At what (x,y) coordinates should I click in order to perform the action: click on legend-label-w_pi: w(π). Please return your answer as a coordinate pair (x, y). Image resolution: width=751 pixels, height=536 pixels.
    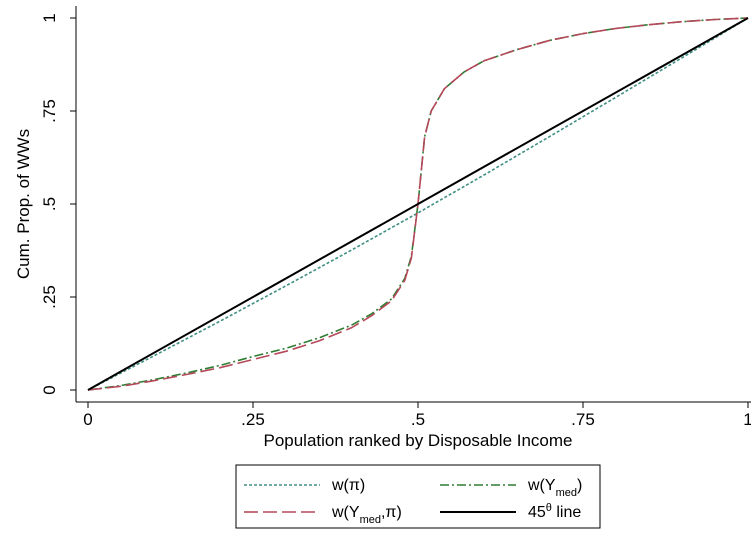
    Looking at the image, I should click on (348, 485).